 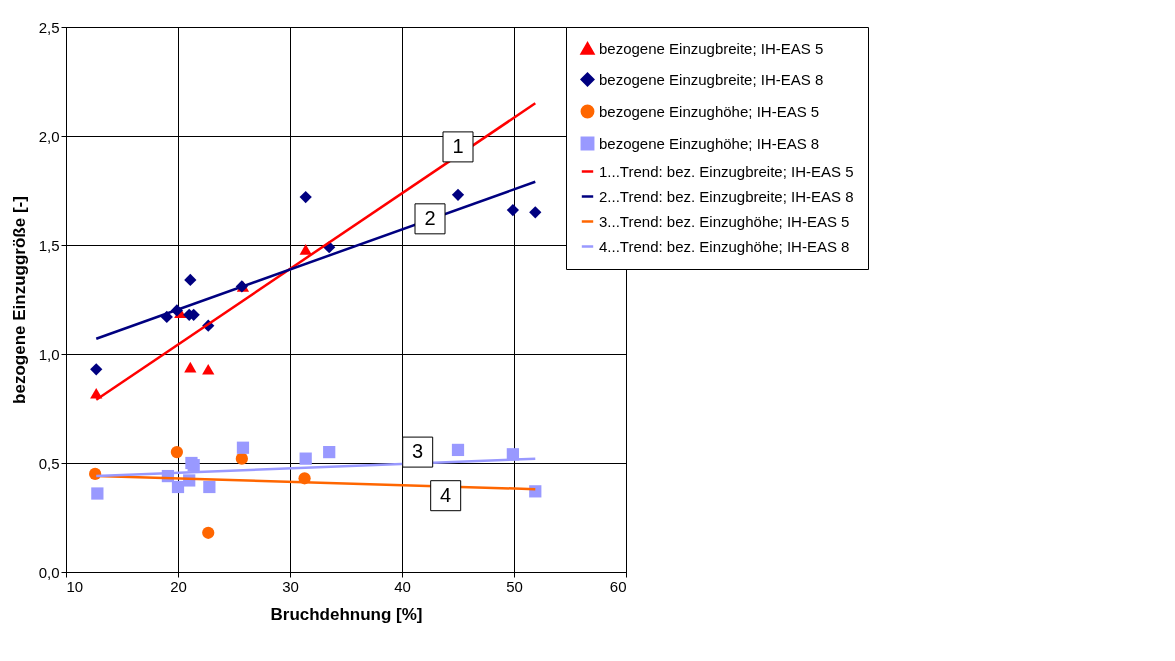 What do you see at coordinates (49, 572) in the screenshot?
I see `y-tick-label: 0,0` at bounding box center [49, 572].